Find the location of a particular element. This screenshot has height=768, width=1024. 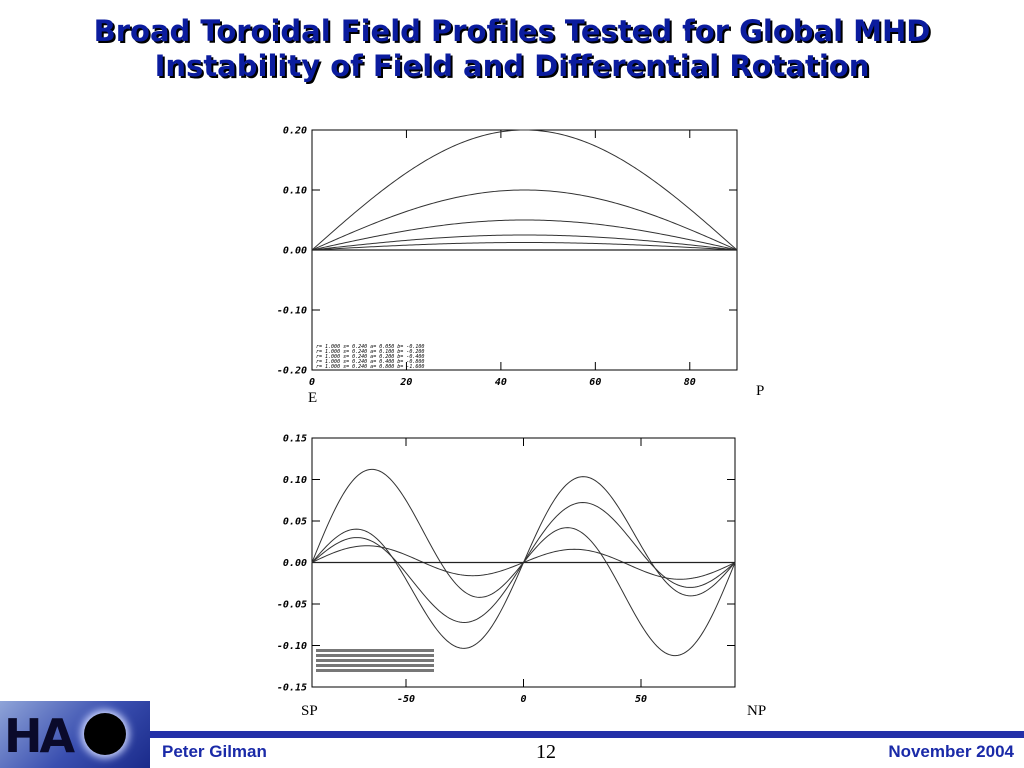

ytick-label-top-0: 0.20 is located at coordinates (295, 131).